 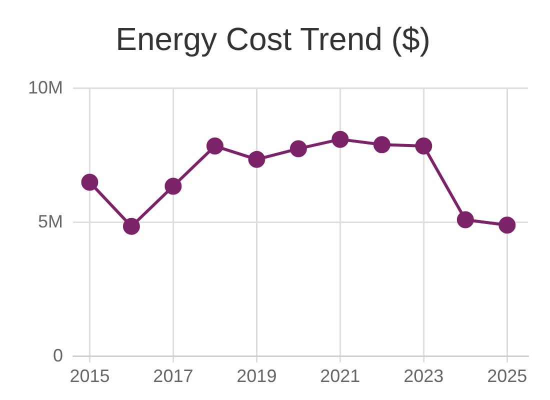 I want to click on x-tick-label: 2021, so click(x=340, y=376).